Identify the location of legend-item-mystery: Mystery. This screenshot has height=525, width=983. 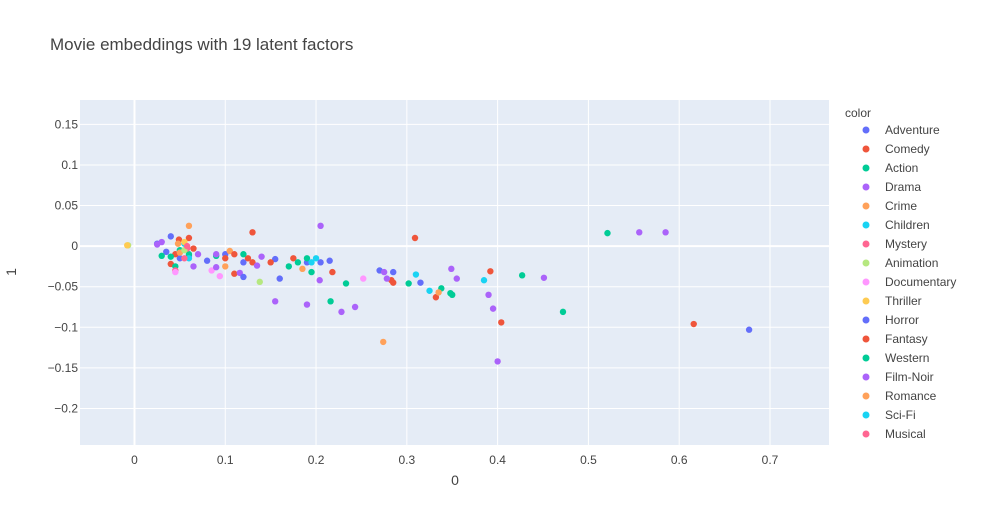
(895, 244).